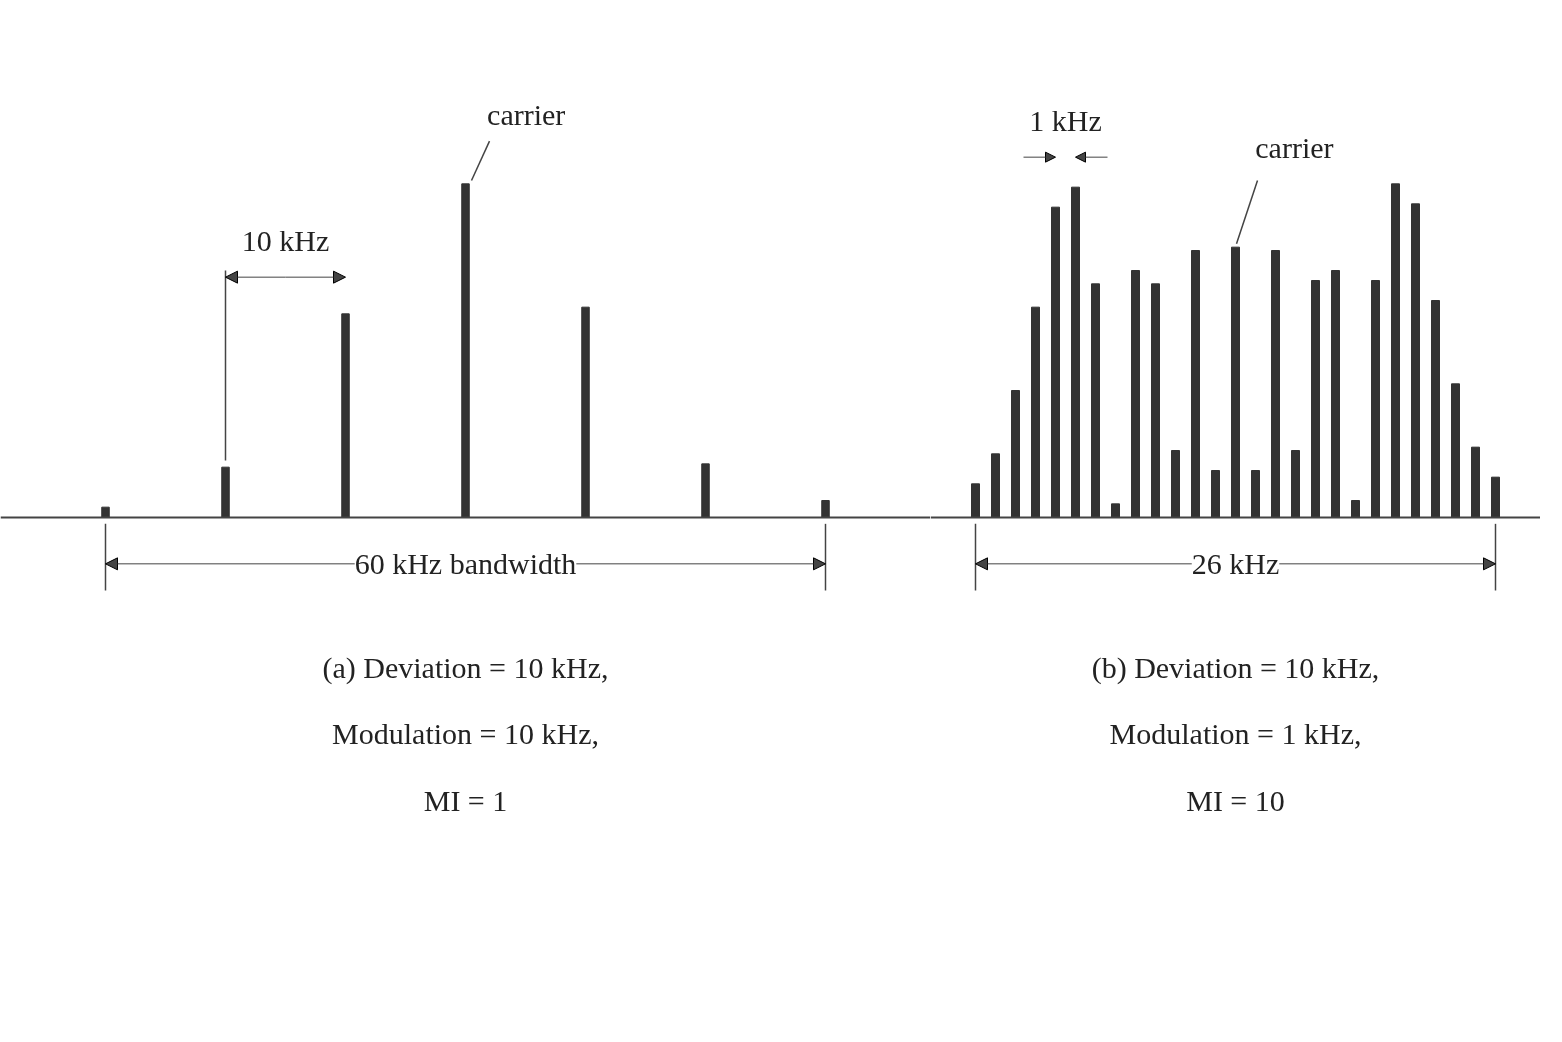 The image size is (1562, 1042). What do you see at coordinates (1235, 667) in the screenshot?
I see `text: (b) Deviation = 10 kHz,` at bounding box center [1235, 667].